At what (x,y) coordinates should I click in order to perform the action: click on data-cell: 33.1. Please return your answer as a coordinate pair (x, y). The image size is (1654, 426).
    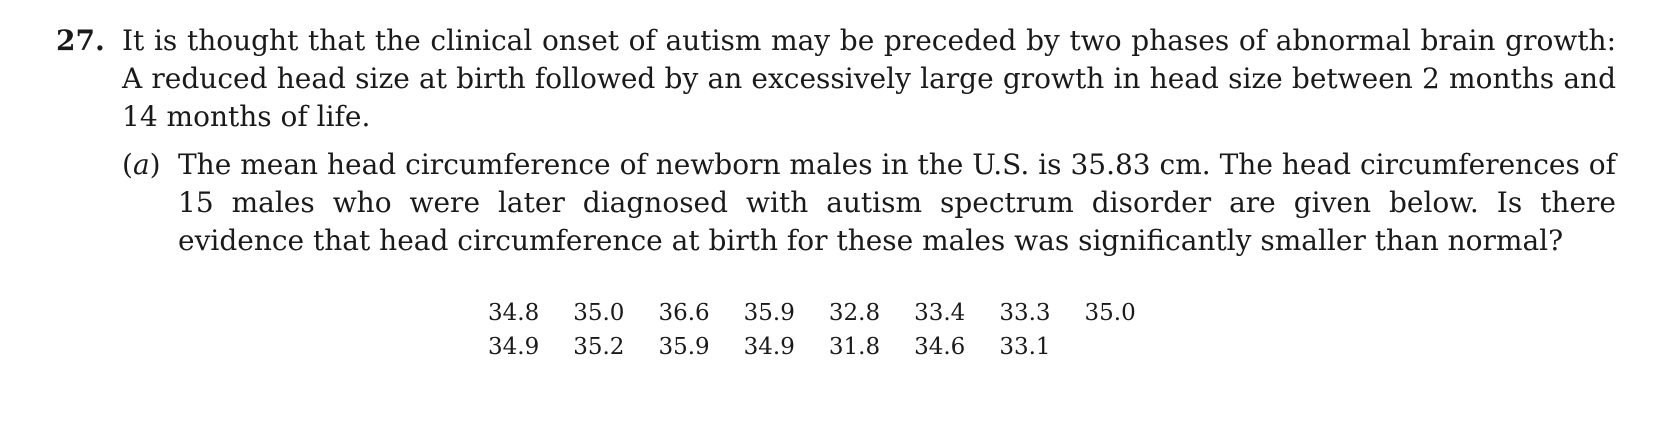
    Looking at the image, I should click on (1025, 347).